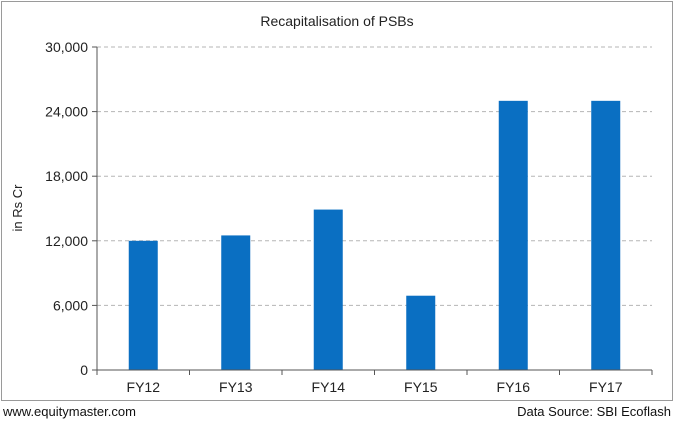 The width and height of the screenshot is (675, 433). Describe the element at coordinates (606, 387) in the screenshot. I see `x-tick-label: FY17` at that location.